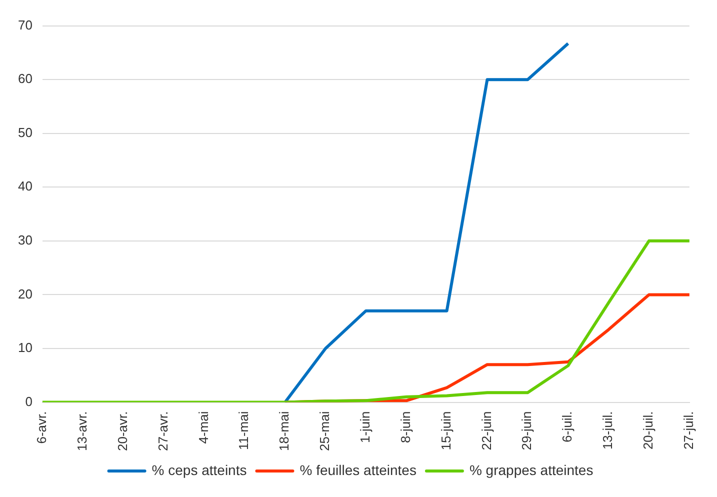 Image resolution: width=717 pixels, height=497 pixels. I want to click on x-tick-label: 1-juin, so click(365, 427).